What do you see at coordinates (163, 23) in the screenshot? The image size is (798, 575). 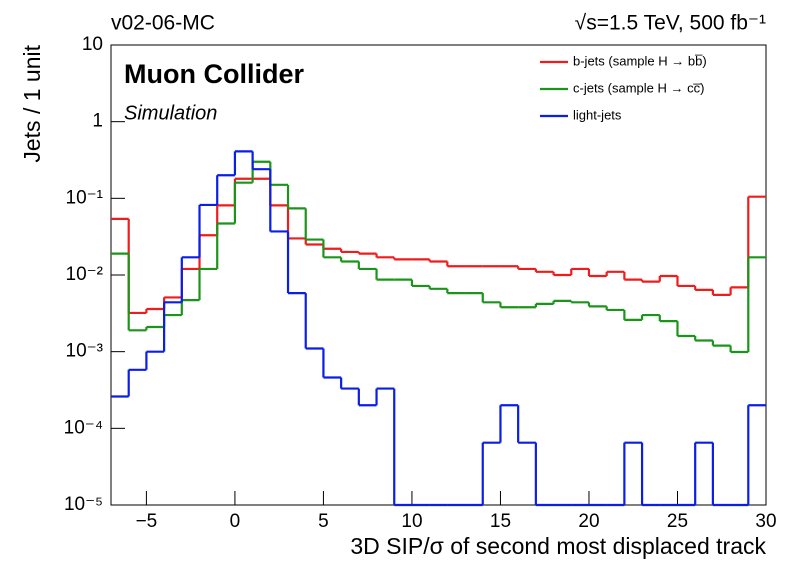 I see `version-label: v02-06-MC` at bounding box center [163, 23].